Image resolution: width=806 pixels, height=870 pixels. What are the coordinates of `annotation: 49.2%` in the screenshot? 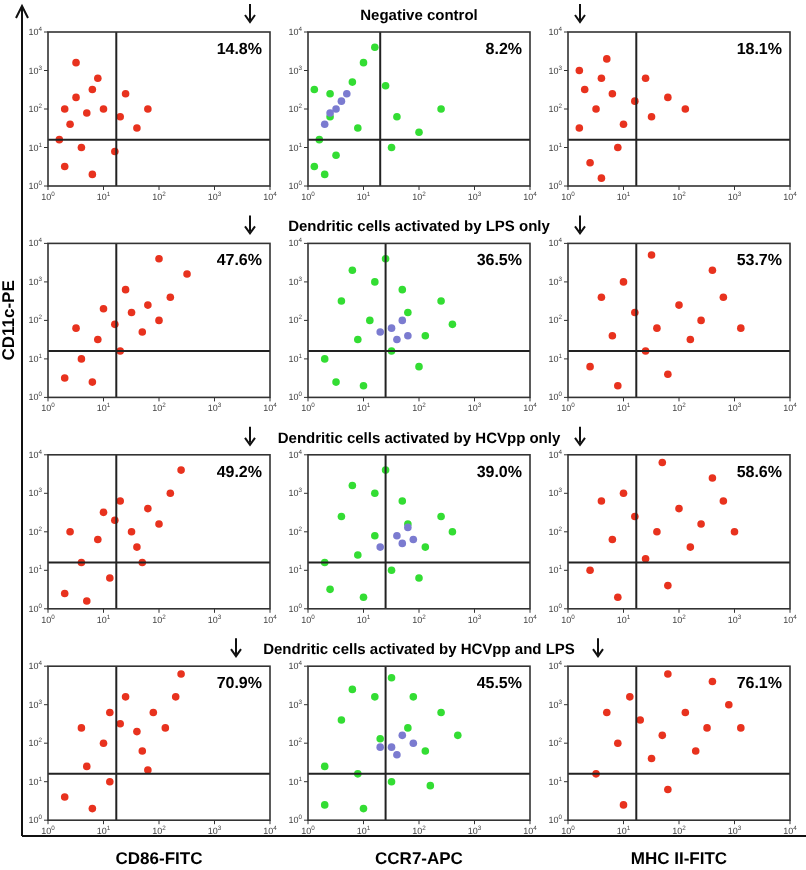 It's located at (239, 471).